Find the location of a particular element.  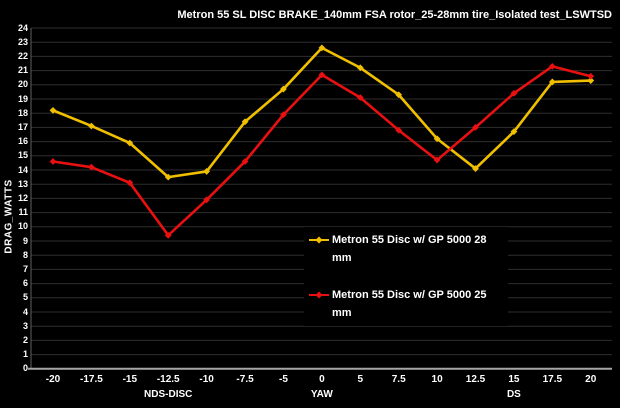

legend-item: Metron 55 Disc w/ GP 5000 28 mm is located at coordinates (408, 249).